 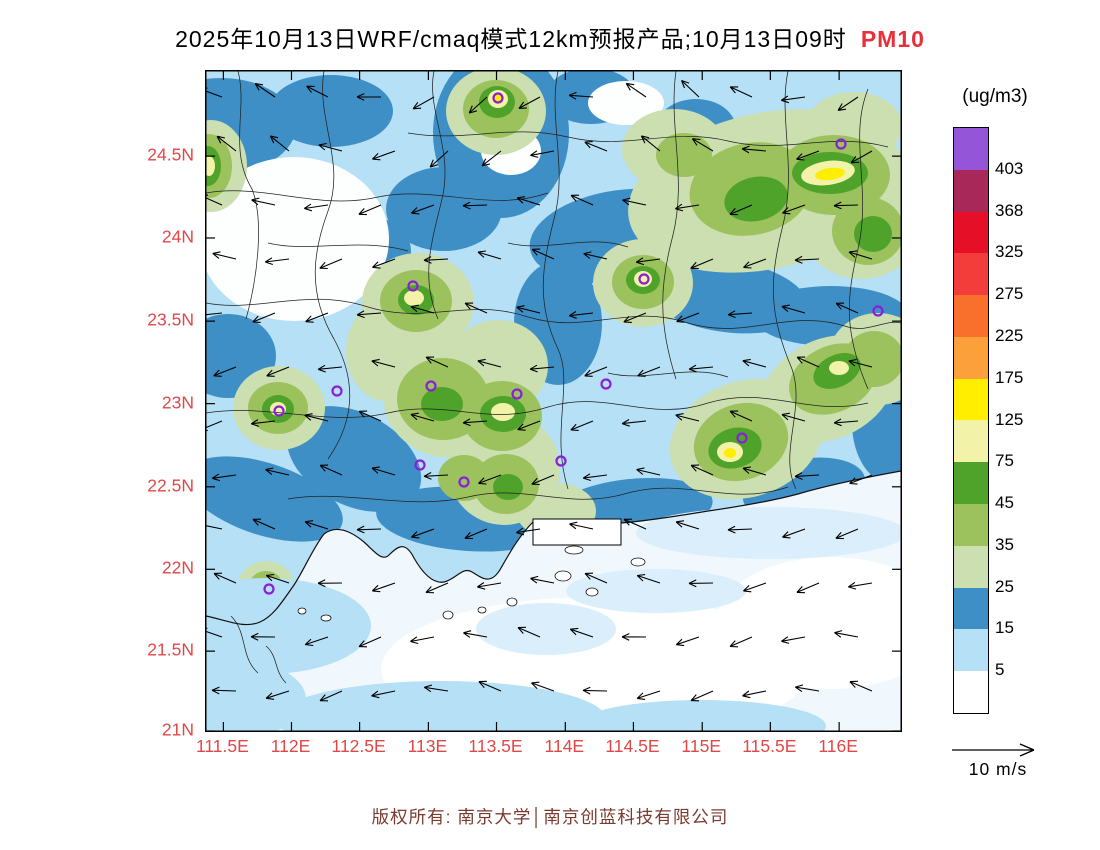 I want to click on colorbar-tick-label: 125, so click(x=1009, y=419).